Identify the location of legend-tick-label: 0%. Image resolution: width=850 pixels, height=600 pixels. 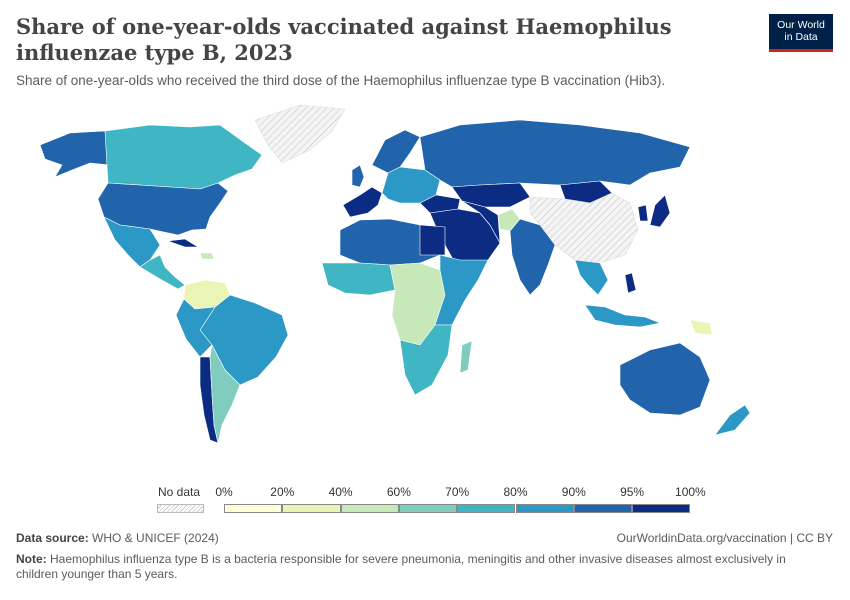
(224, 492).